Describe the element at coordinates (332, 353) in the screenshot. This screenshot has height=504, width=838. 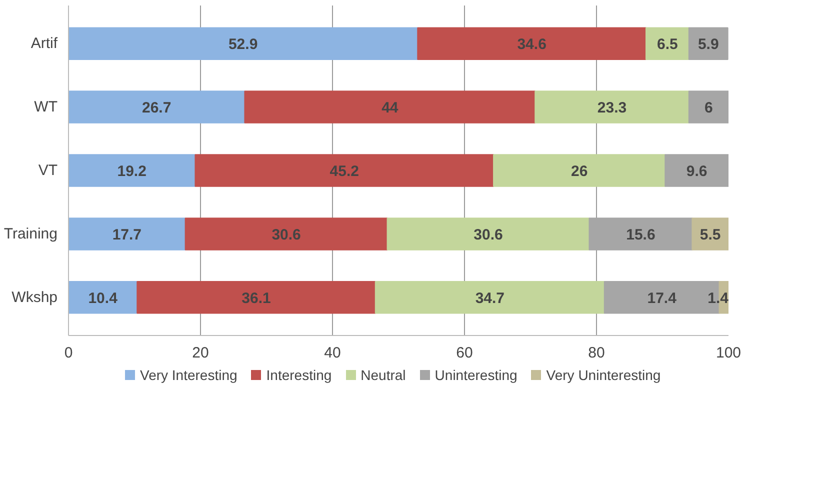
I see `x-tick-label: 40` at that location.